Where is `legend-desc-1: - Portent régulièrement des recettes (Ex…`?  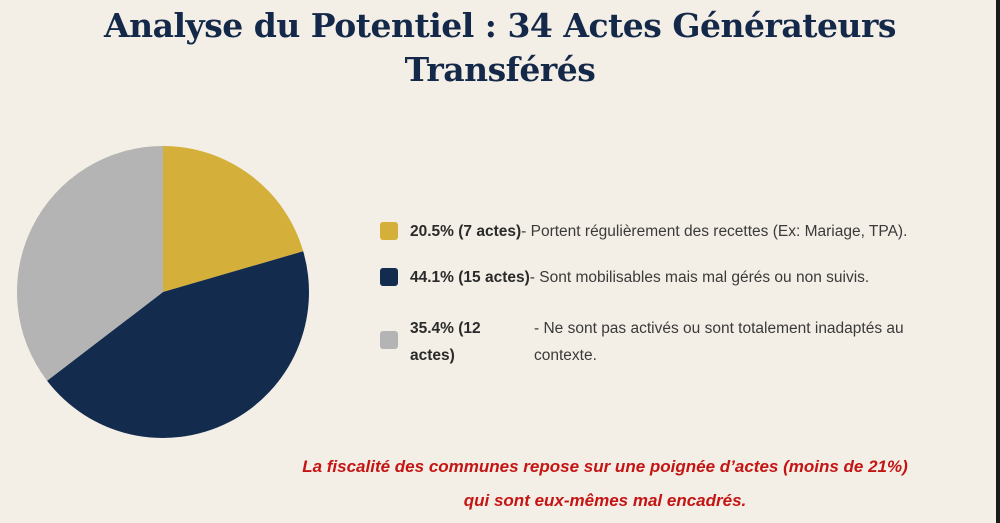 legend-desc-1: - Portent régulièrement des recettes (Ex… is located at coordinates (714, 231).